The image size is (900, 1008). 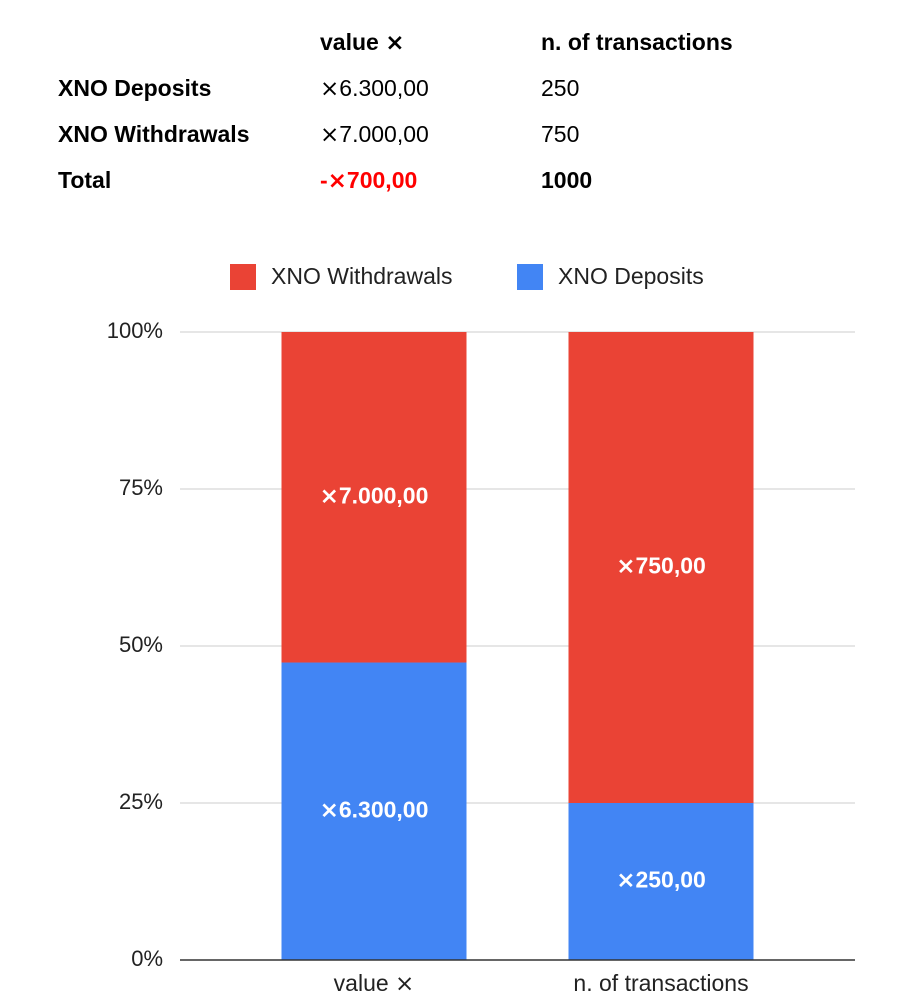 What do you see at coordinates (637, 42) in the screenshot?
I see `table-header-count: n. of transactions` at bounding box center [637, 42].